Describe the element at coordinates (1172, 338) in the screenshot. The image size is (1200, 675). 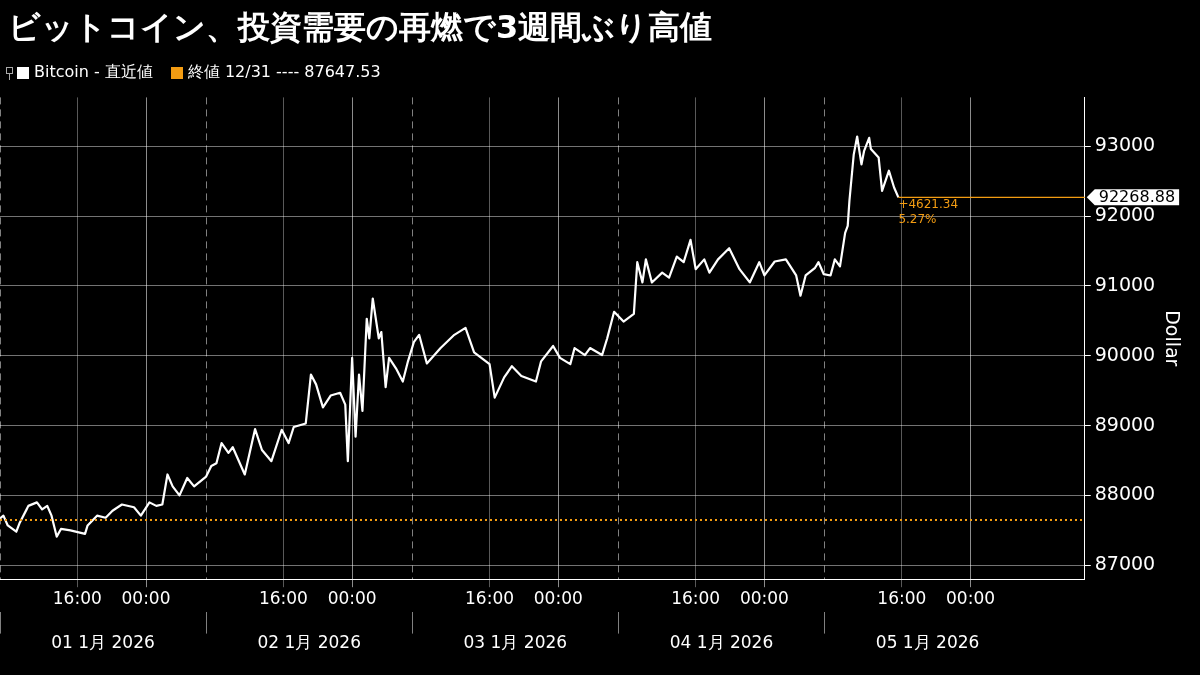
I see `y-axis-title: Dollar` at that location.